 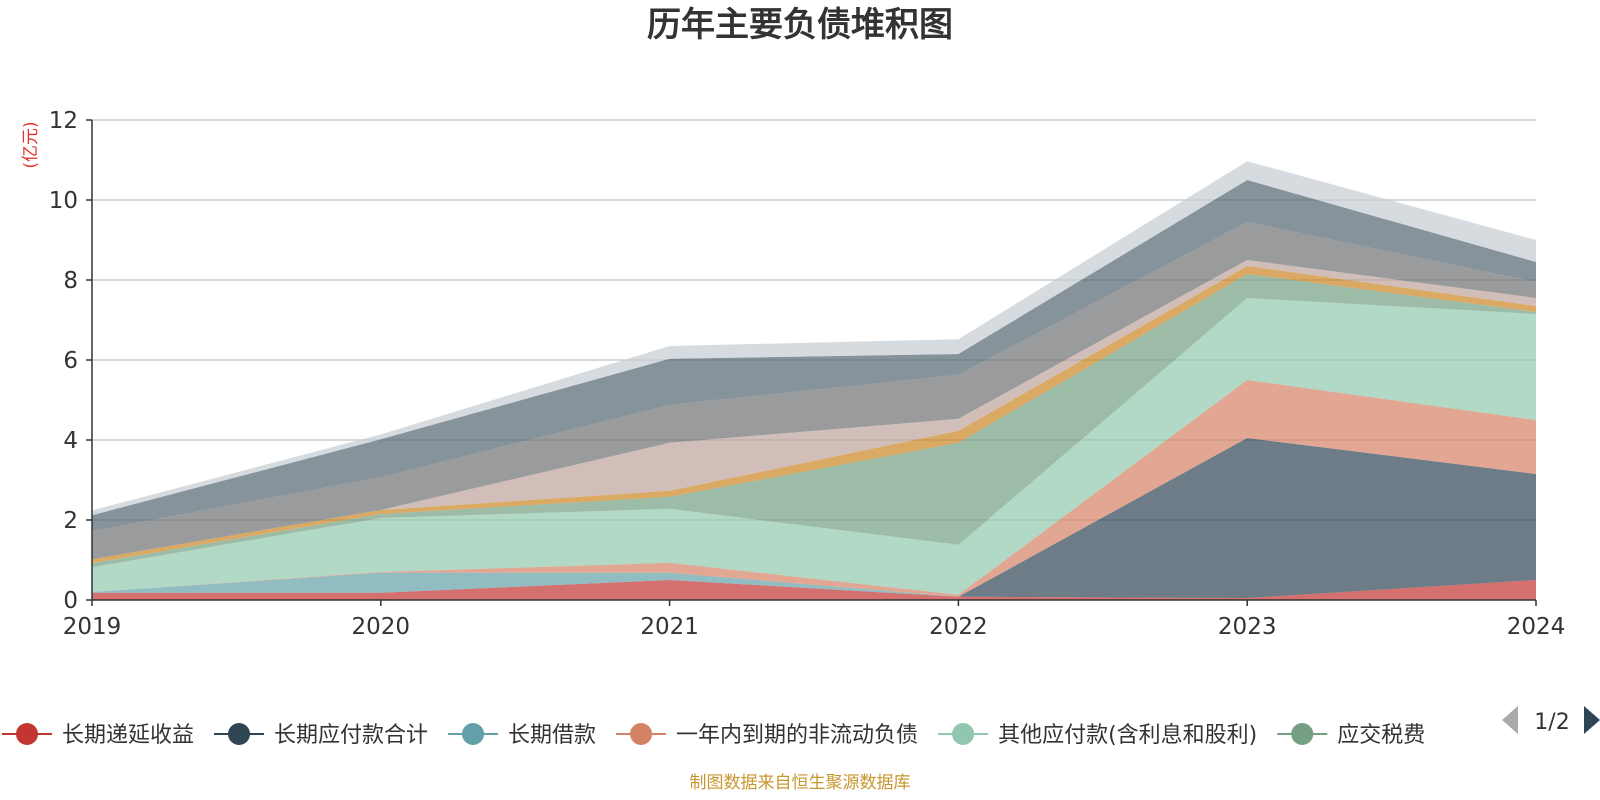 I want to click on legend-pager: 1/2, so click(x=1551, y=720).